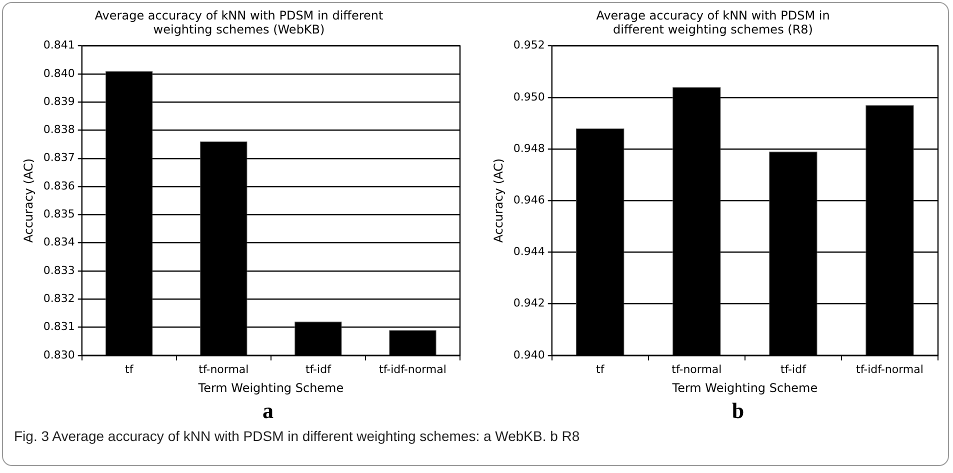  I want to click on y-tick-label: 0.832, so click(59, 298).